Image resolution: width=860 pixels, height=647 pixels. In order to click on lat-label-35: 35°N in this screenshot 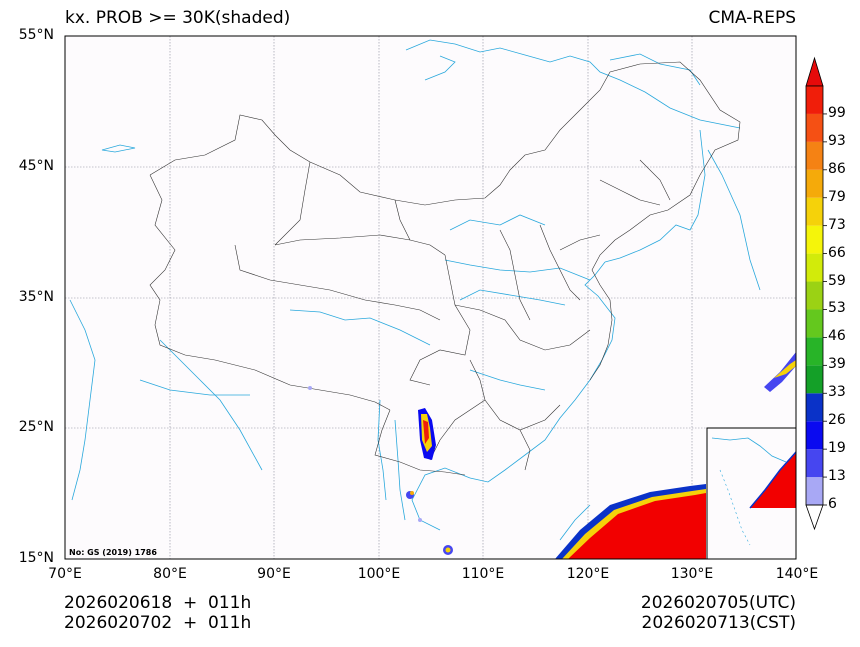, I will do `click(36, 297)`.